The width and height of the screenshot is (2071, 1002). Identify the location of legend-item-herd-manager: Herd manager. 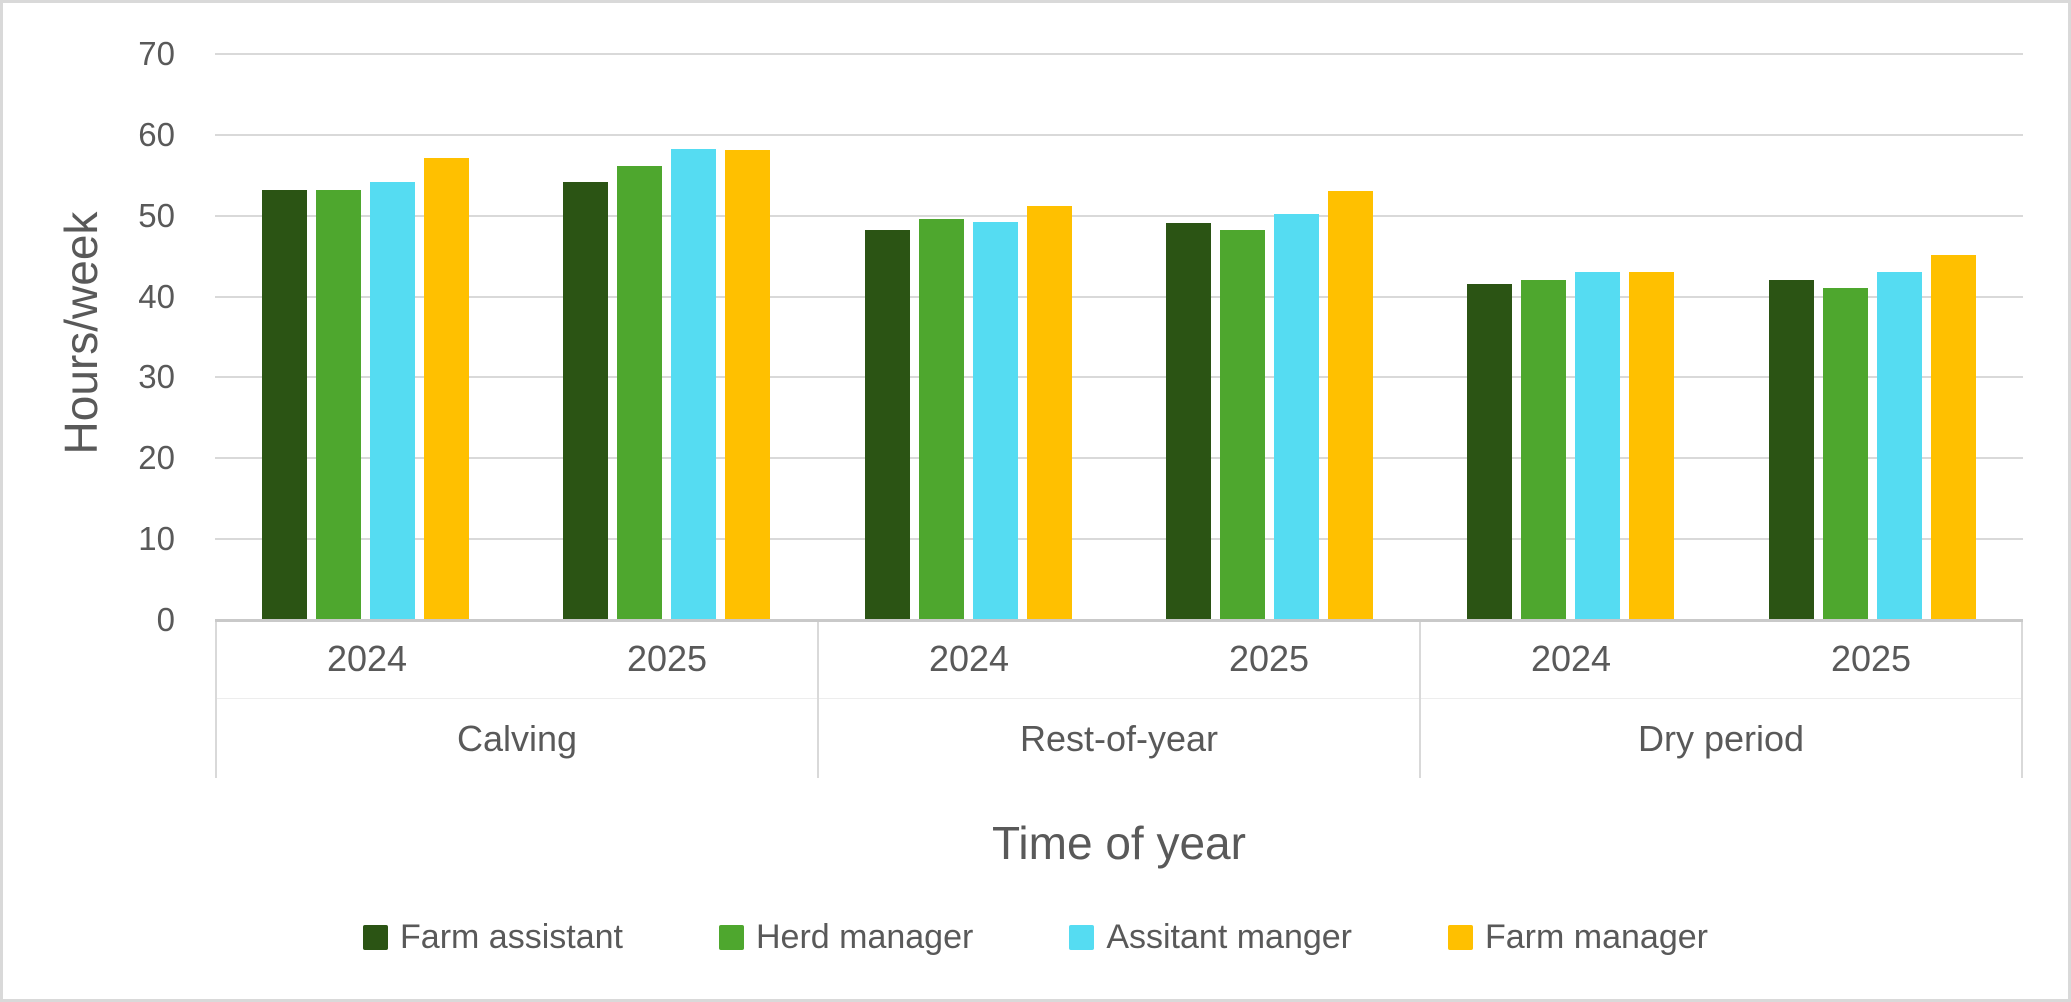
(846, 937).